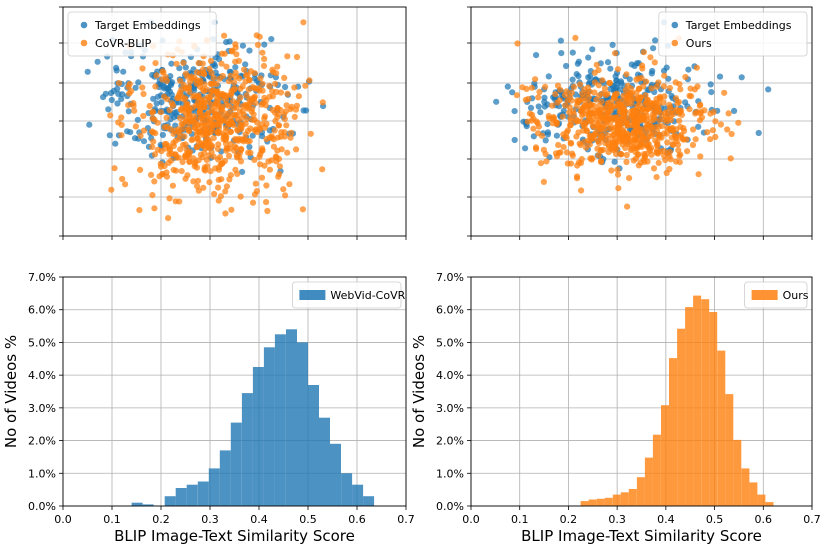  What do you see at coordinates (796, 295) in the screenshot?
I see `legend-label: Ours` at bounding box center [796, 295].